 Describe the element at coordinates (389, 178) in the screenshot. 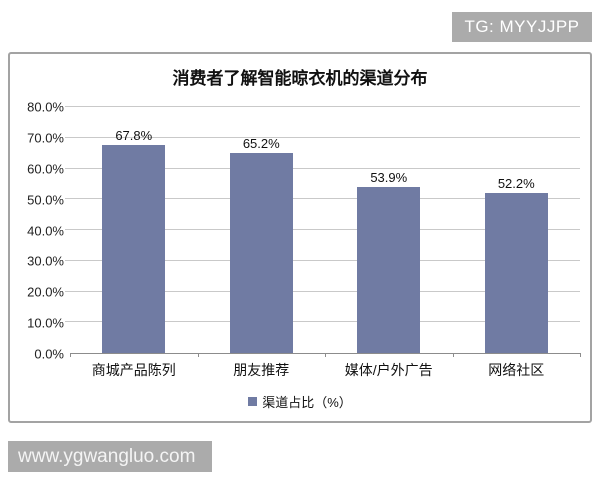

I see `bar-value-label: 53.9%` at that location.